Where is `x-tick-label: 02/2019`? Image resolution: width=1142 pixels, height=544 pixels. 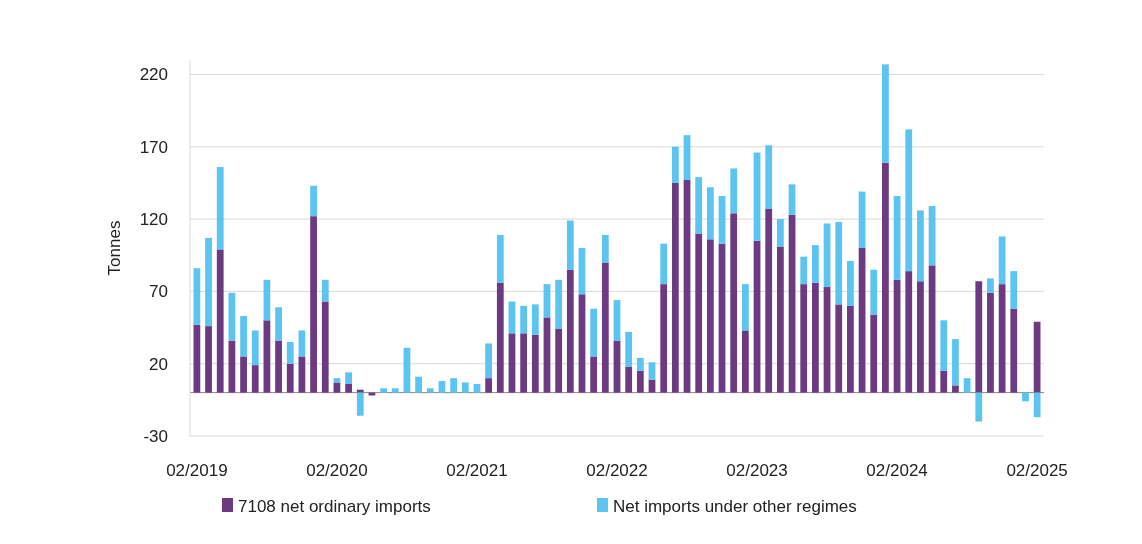 x-tick-label: 02/2019 is located at coordinates (197, 470).